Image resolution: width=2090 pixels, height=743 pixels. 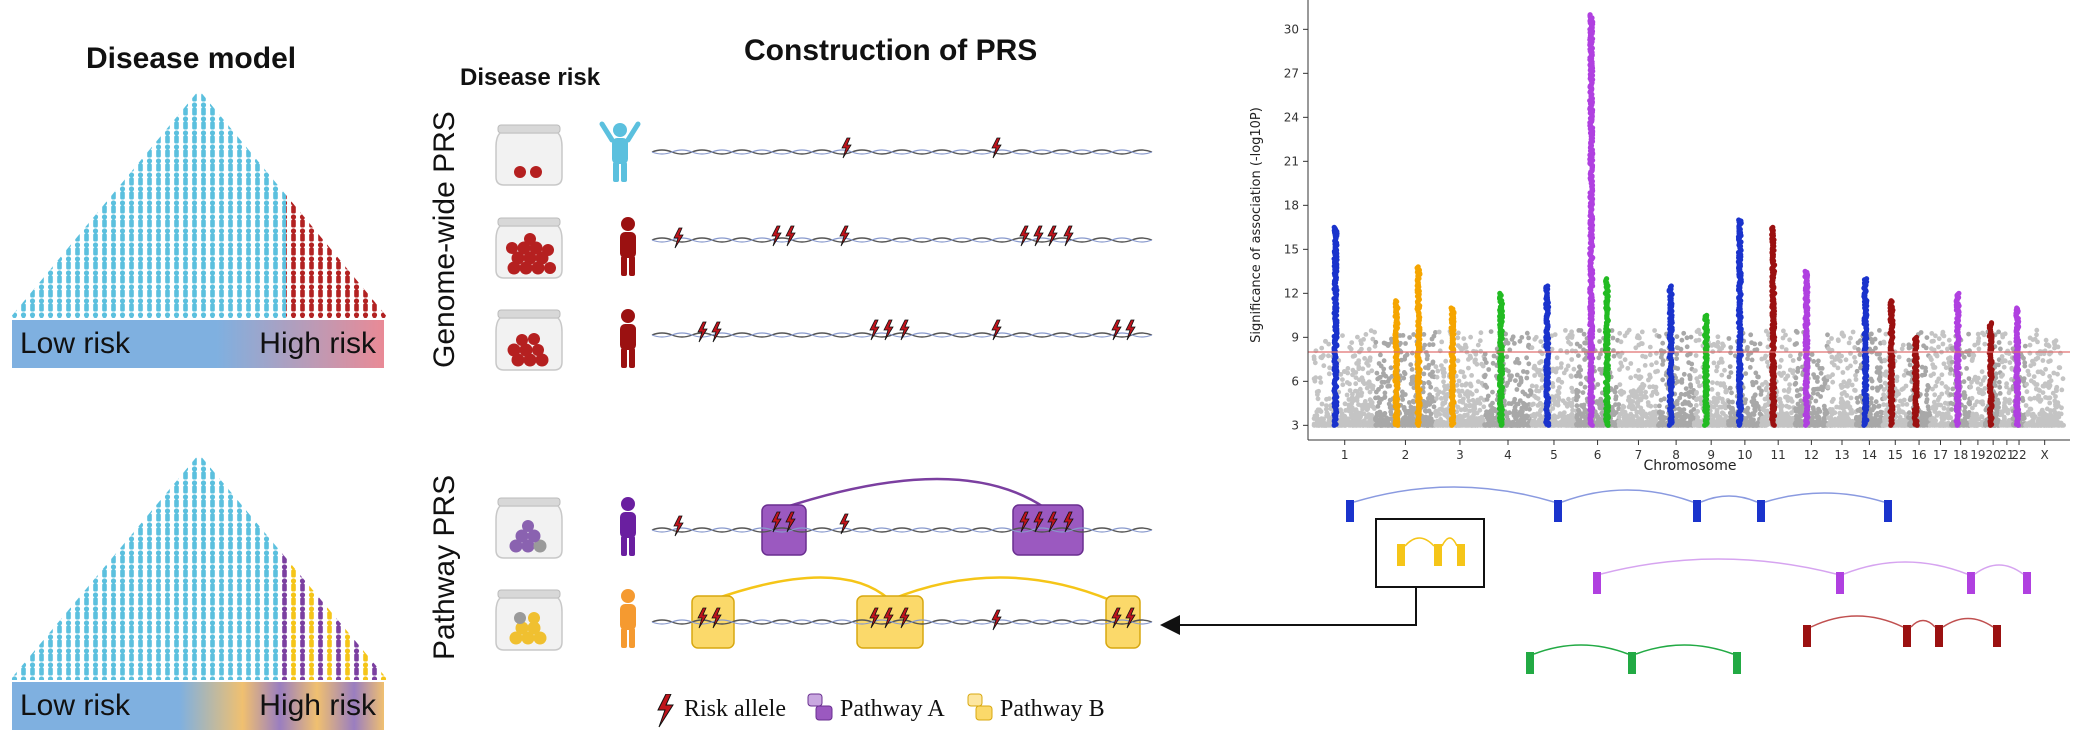 I want to click on low-risk-label-bottom: Low risk, so click(x=75, y=705).